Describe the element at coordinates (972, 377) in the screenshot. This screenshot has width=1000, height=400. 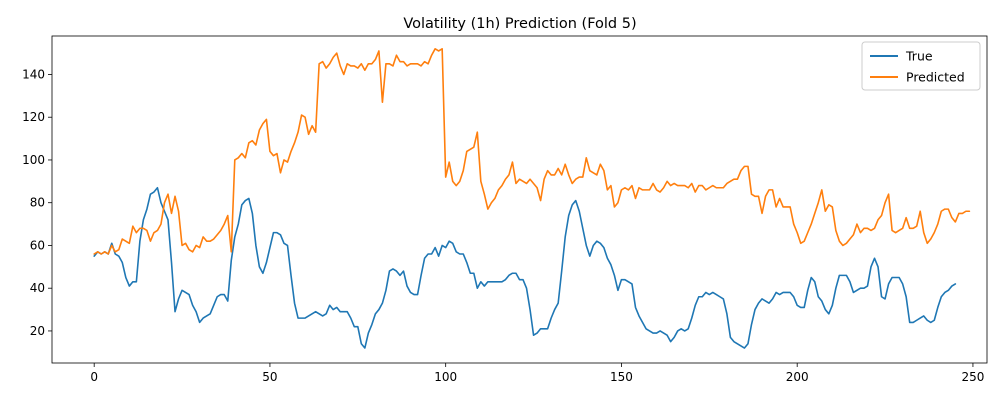
I see `x-tick-label: 250` at that location.